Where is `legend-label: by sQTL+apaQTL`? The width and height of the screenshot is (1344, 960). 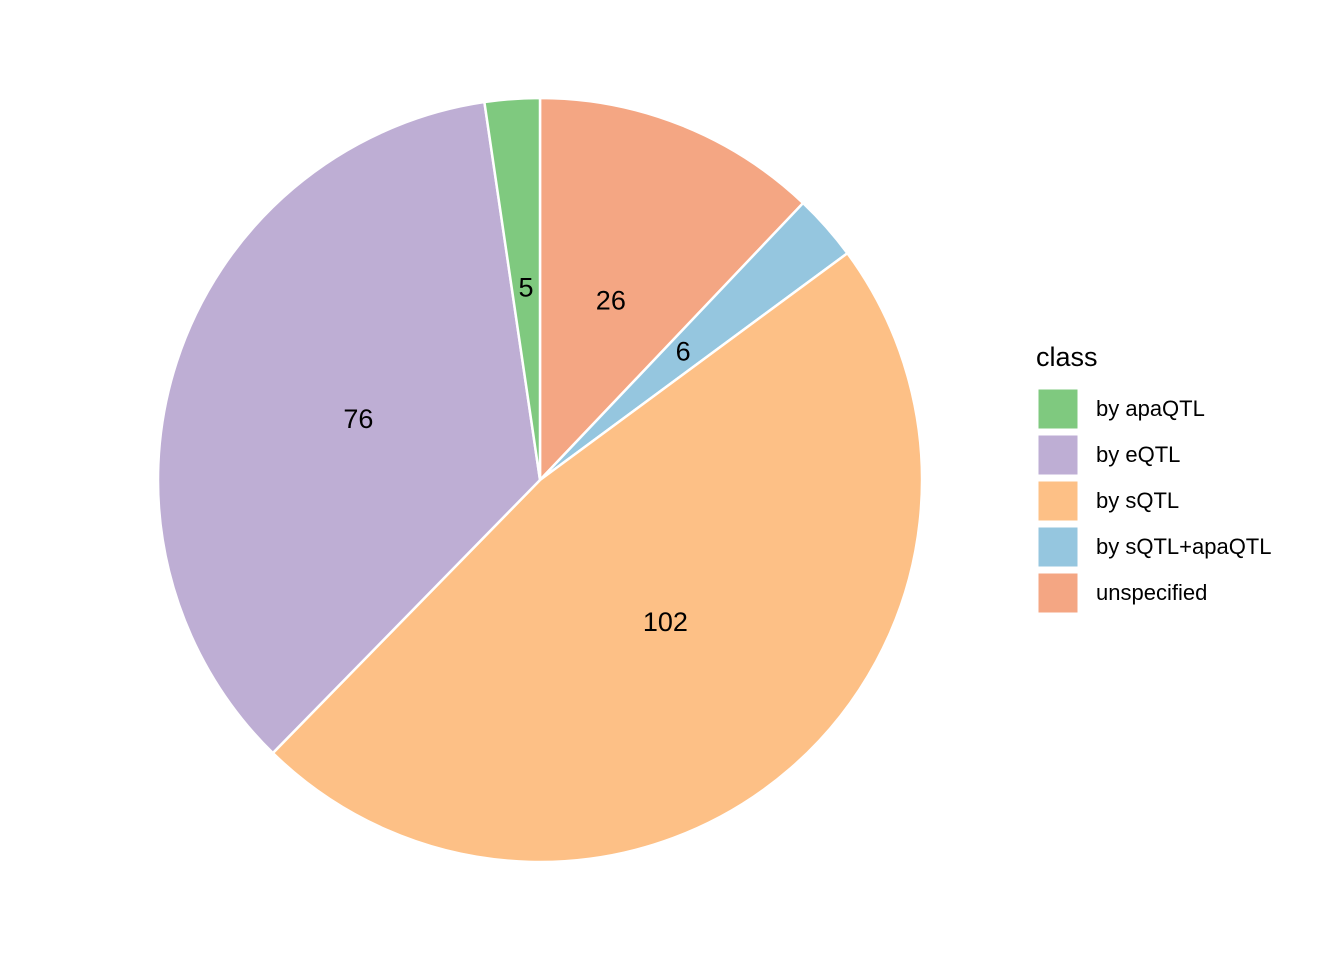 legend-label: by sQTL+apaQTL is located at coordinates (1183, 546).